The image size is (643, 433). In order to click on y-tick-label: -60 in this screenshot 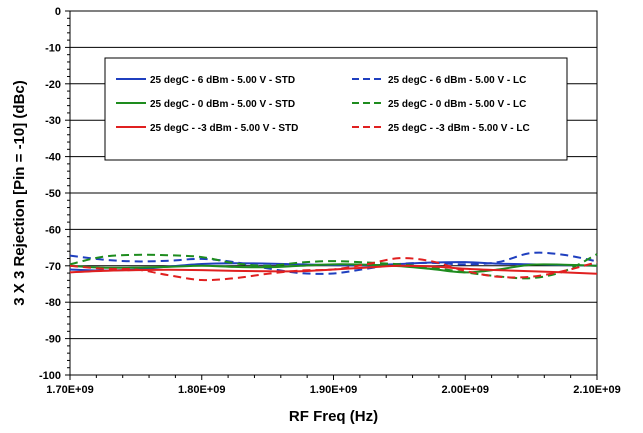, I will do `click(53, 230)`.